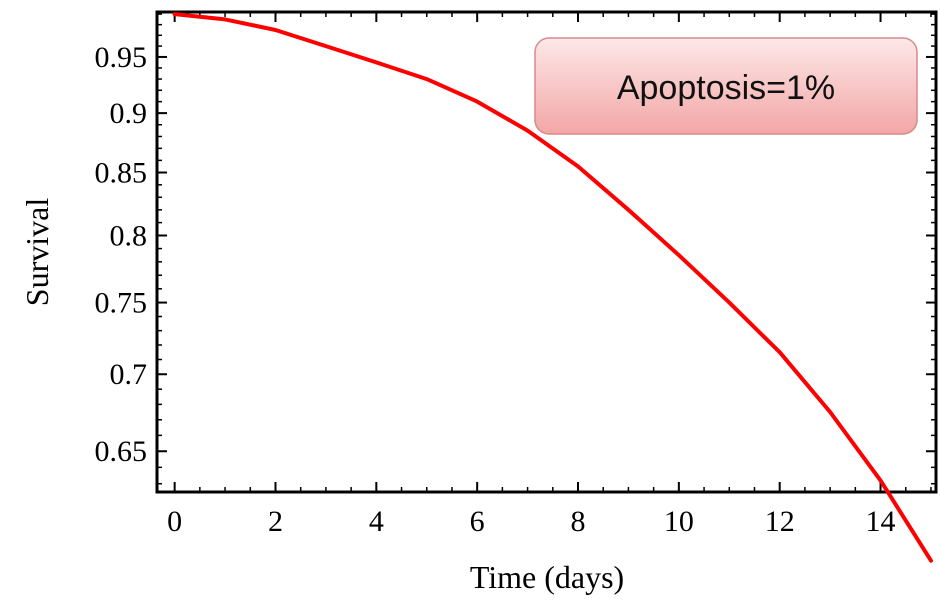 This screenshot has height=605, width=940. Describe the element at coordinates (129, 236) in the screenshot. I see `y-tick-label: 0.8` at that location.